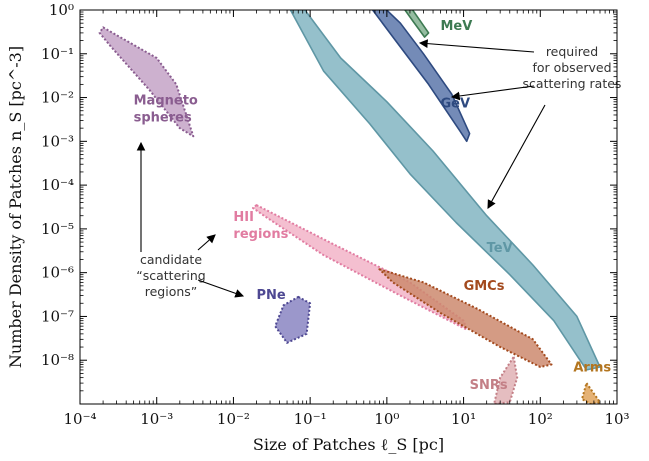  What do you see at coordinates (489, 385) in the screenshot?
I see `region-label-snrs: SNRs` at bounding box center [489, 385].